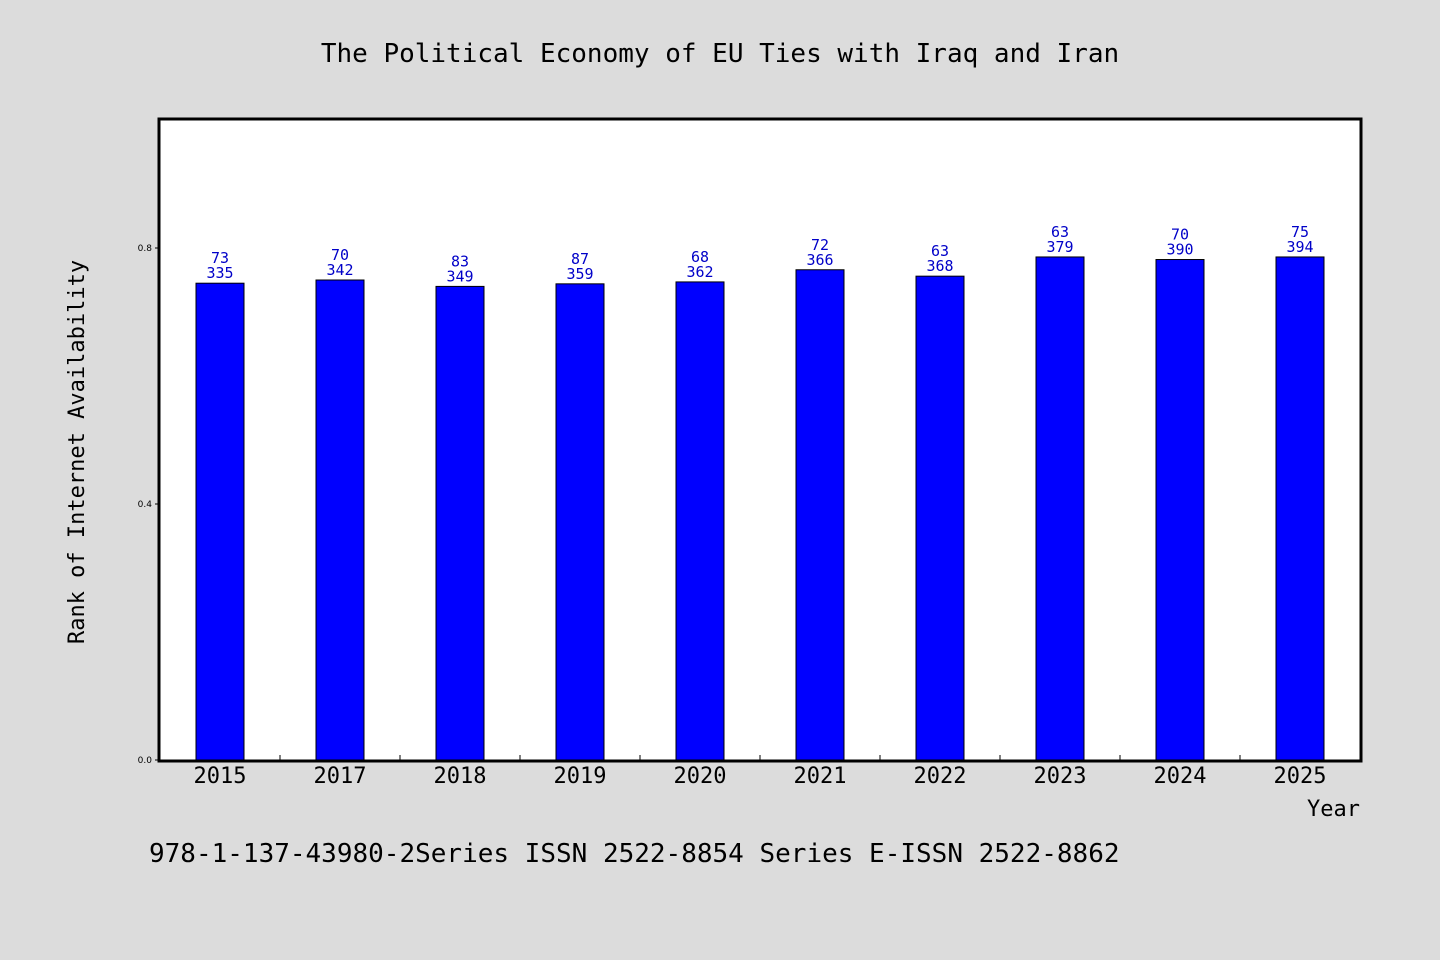 This screenshot has height=960, width=1440. Describe the element at coordinates (1180, 776) in the screenshot. I see `x-tick-label: 2024` at that location.